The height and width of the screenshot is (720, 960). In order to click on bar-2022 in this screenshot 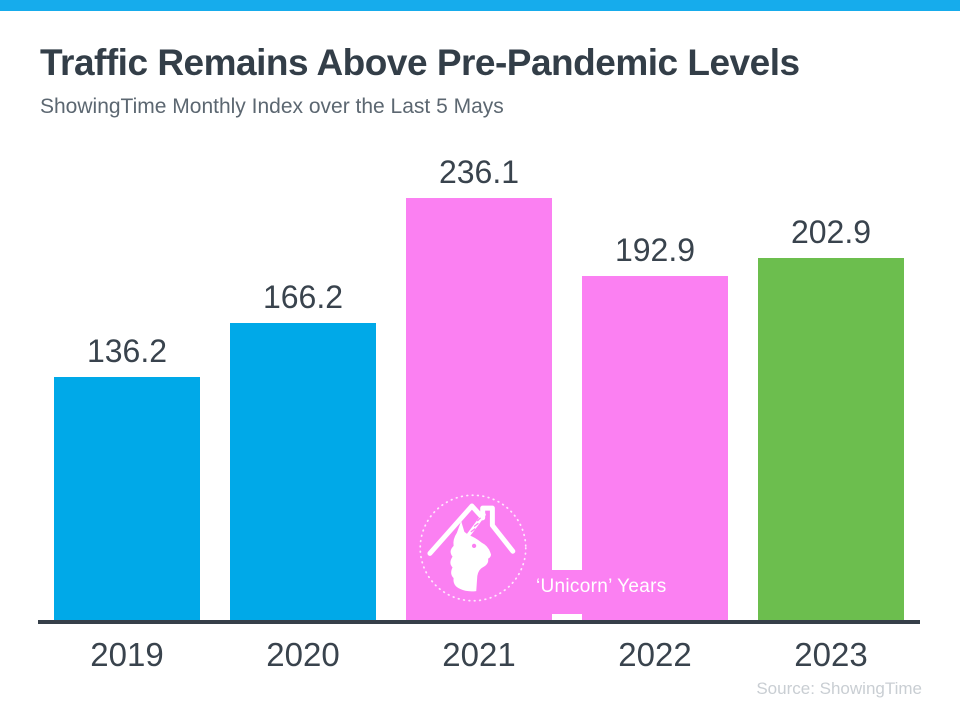, I will do `click(655, 448)`.